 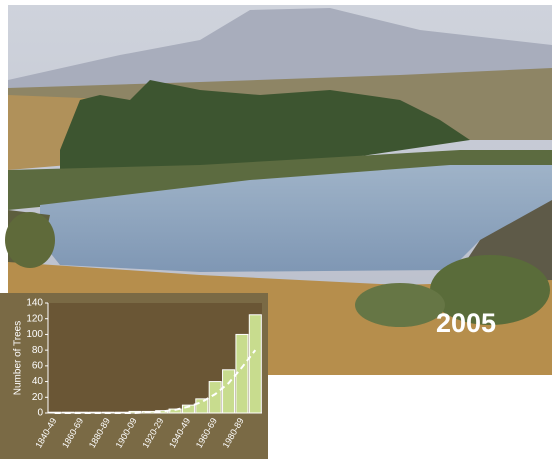 I want to click on y-tick-label: 140, so click(x=34, y=303).